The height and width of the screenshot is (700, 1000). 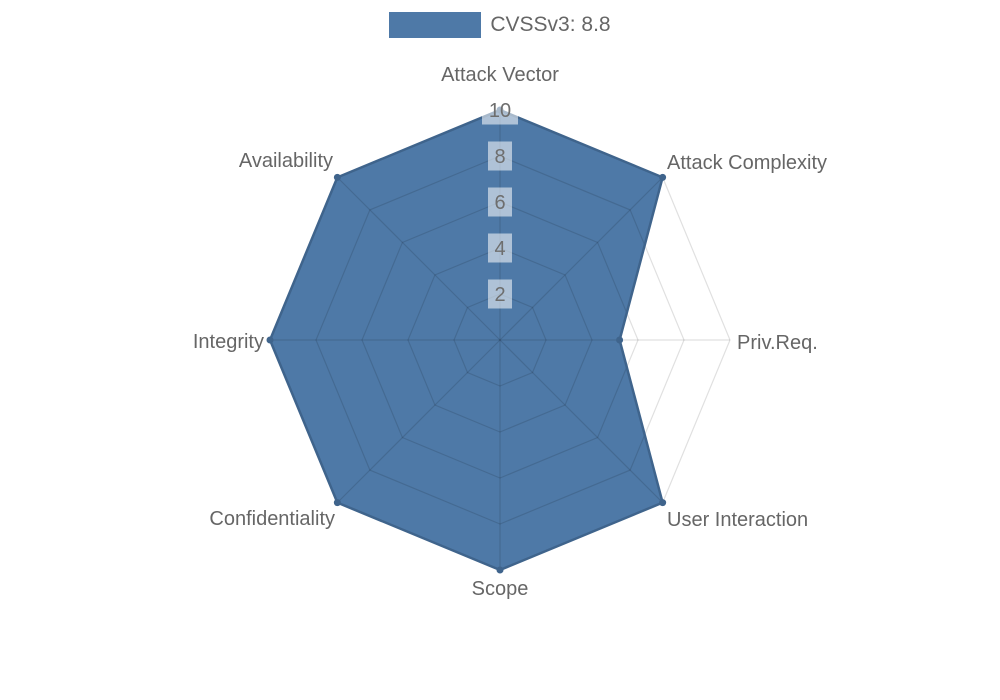 I want to click on legend-label: CVSSv3: 8.8, so click(x=550, y=24).